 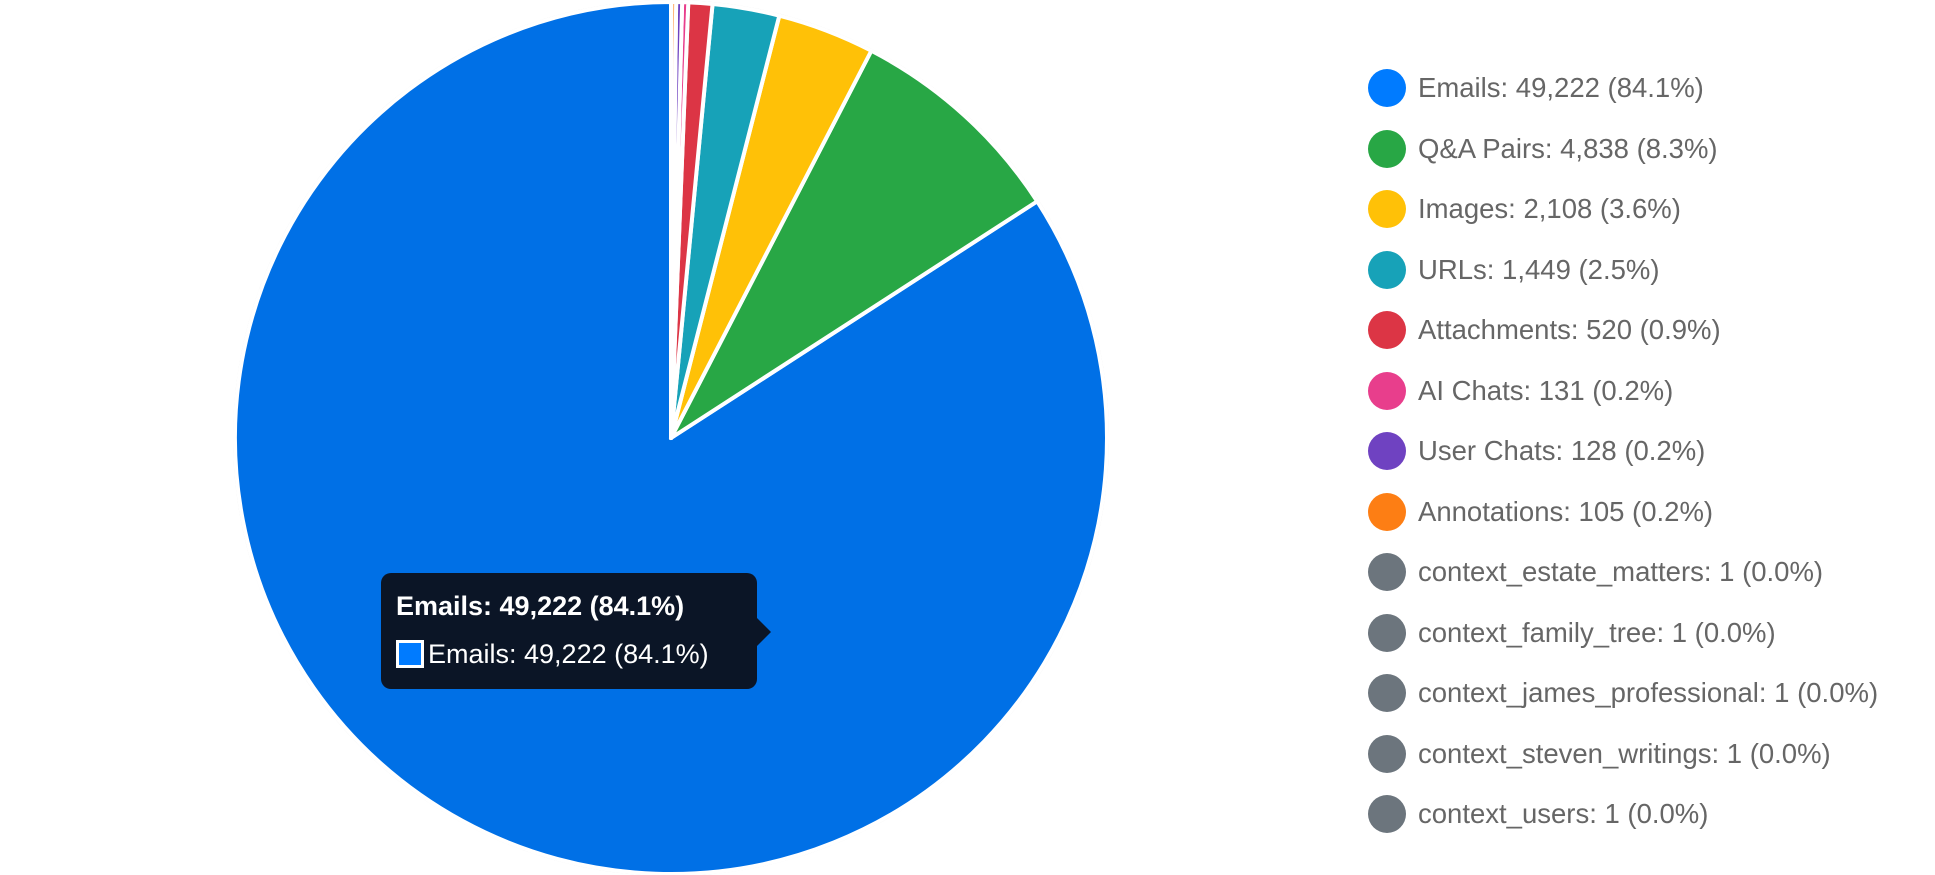 I want to click on legend-item-2: Images: 2,108 (3.6%), so click(x=1648, y=209).